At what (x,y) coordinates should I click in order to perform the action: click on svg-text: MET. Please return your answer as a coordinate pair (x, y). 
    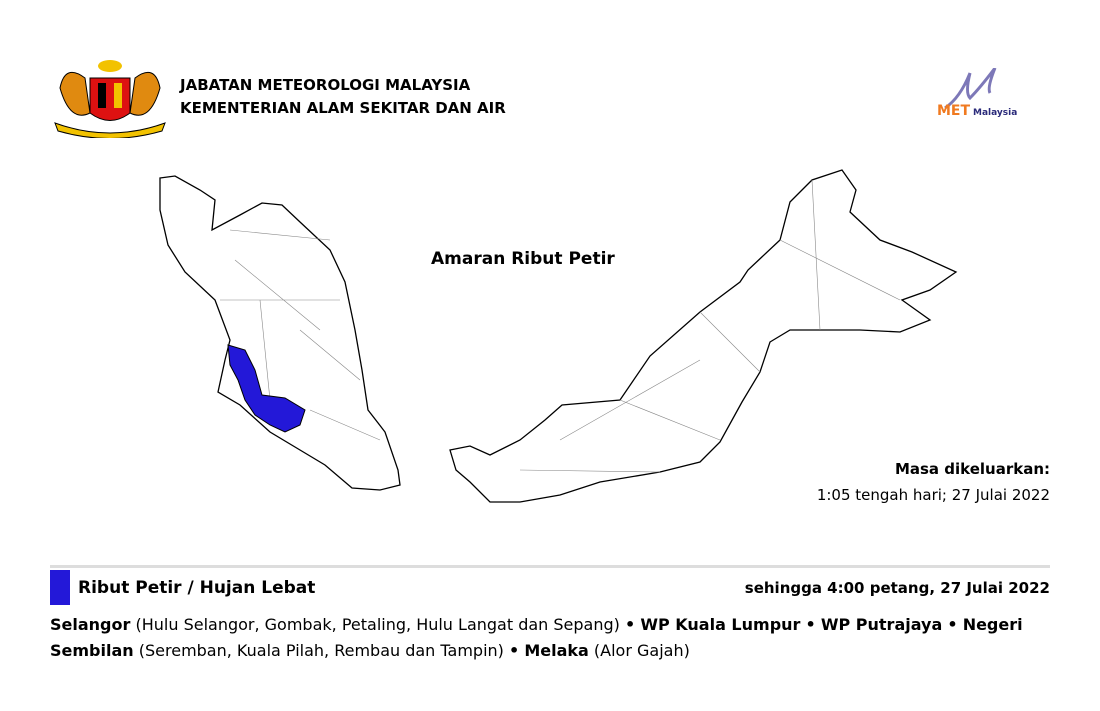
    Looking at the image, I should click on (953, 111).